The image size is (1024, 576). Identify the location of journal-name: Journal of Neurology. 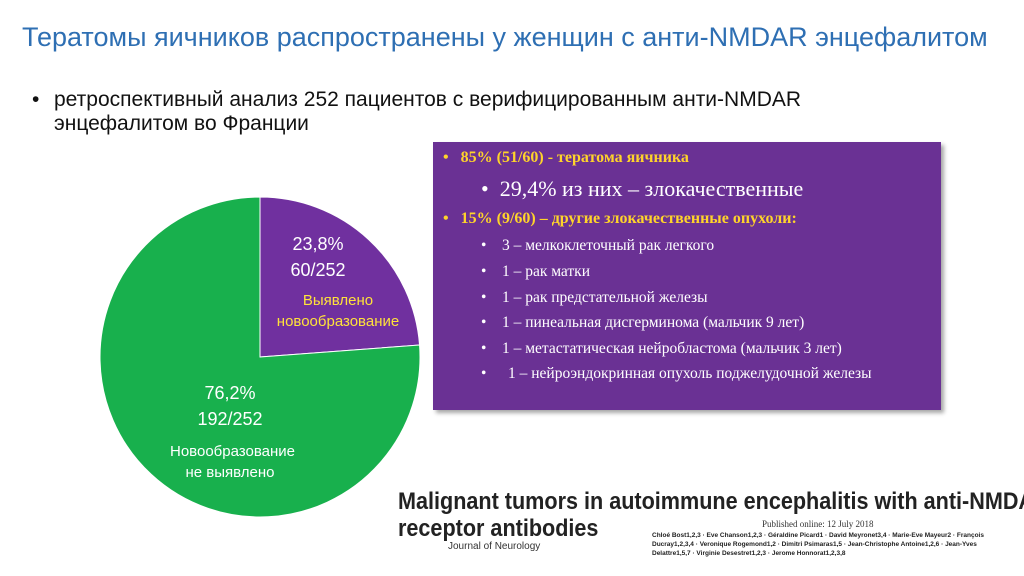
(494, 546).